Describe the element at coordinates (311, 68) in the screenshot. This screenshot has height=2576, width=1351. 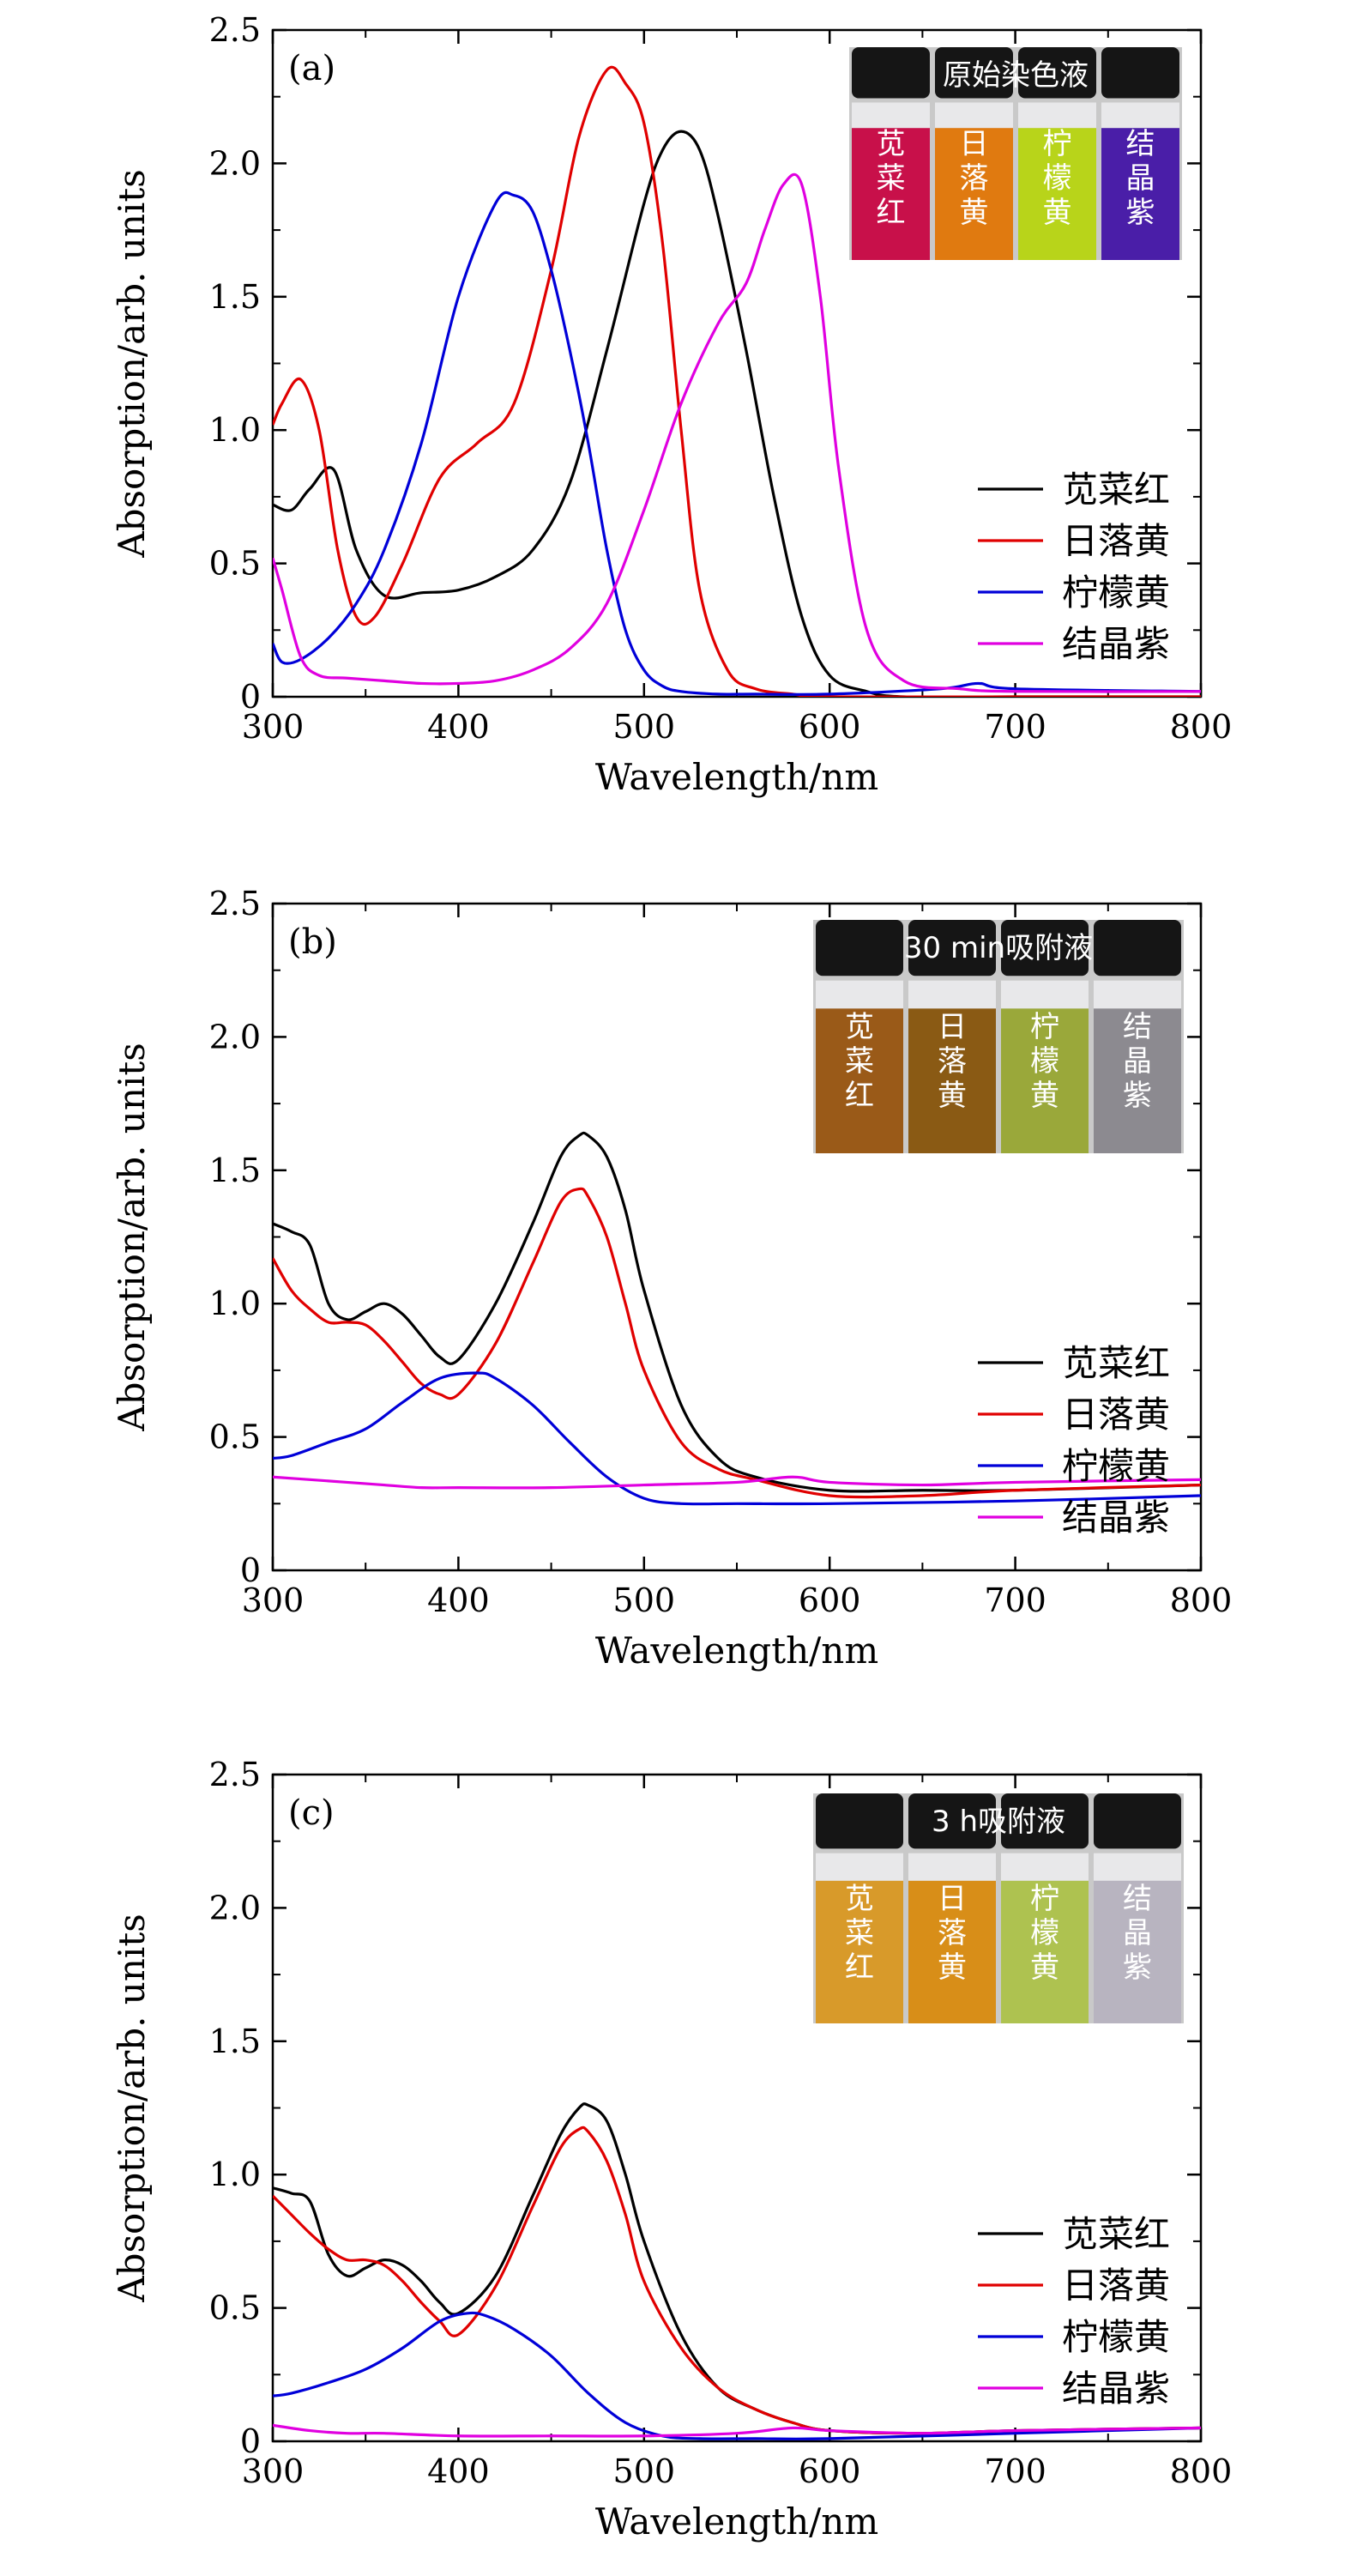
I see `panel-label: (a)` at that location.